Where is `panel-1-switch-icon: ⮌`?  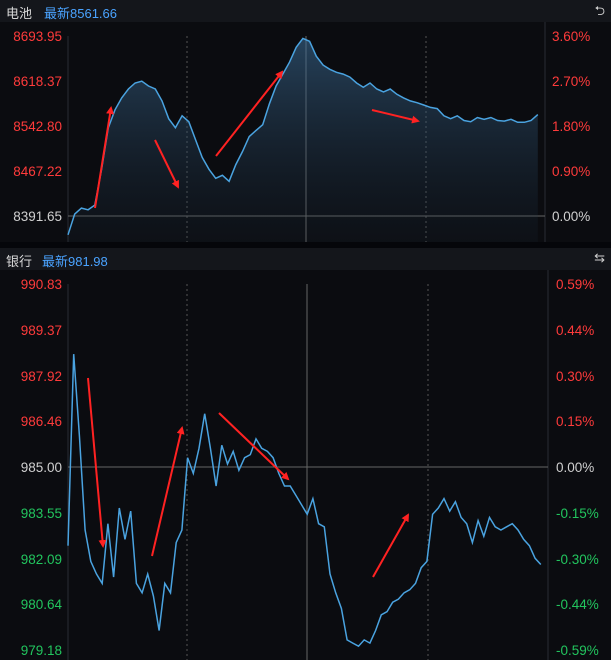
panel-1-switch-icon: ⮌ is located at coordinates (599, 10).